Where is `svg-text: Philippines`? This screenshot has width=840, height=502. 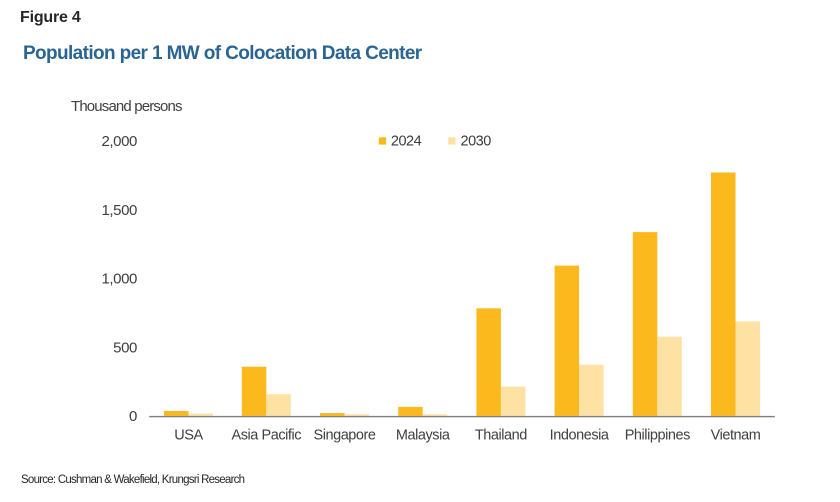 svg-text: Philippines is located at coordinates (657, 436).